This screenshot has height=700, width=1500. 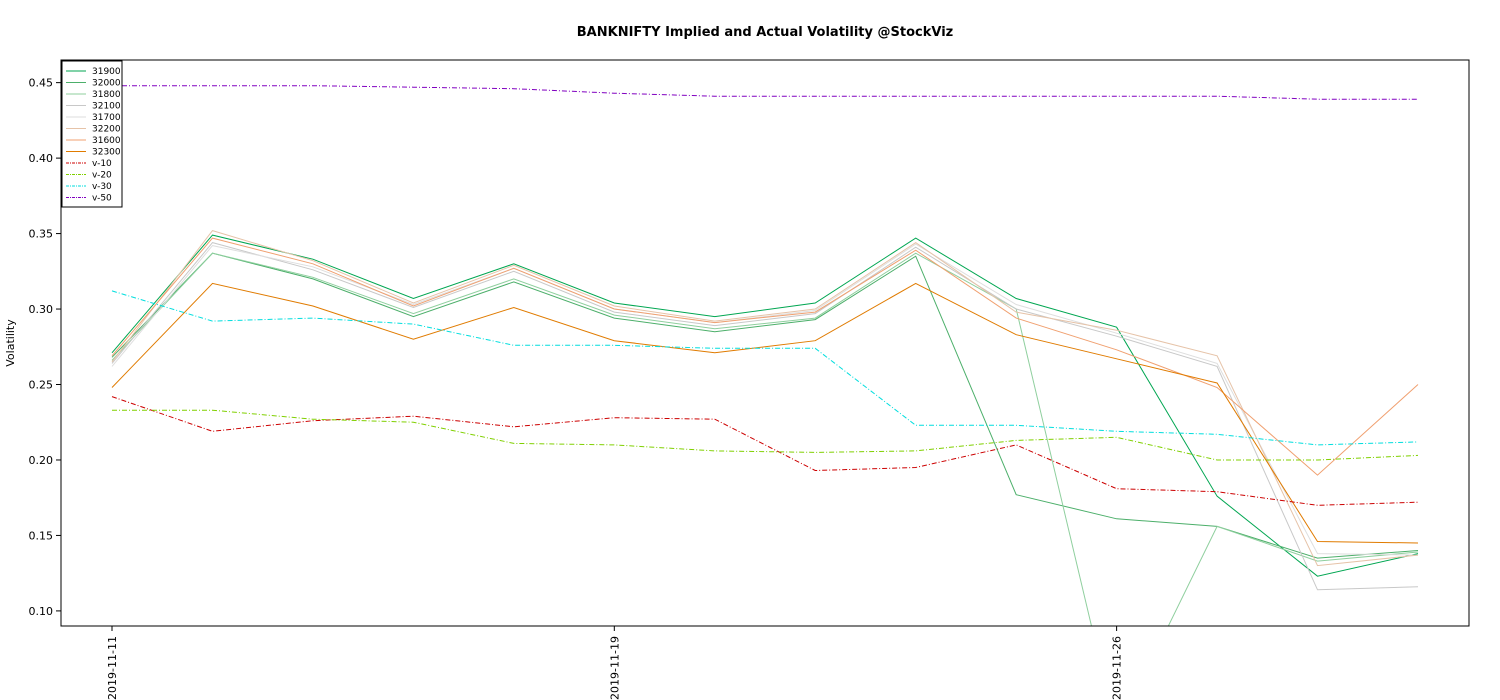 I want to click on y-tick-label: 0.20, so click(x=41, y=460).